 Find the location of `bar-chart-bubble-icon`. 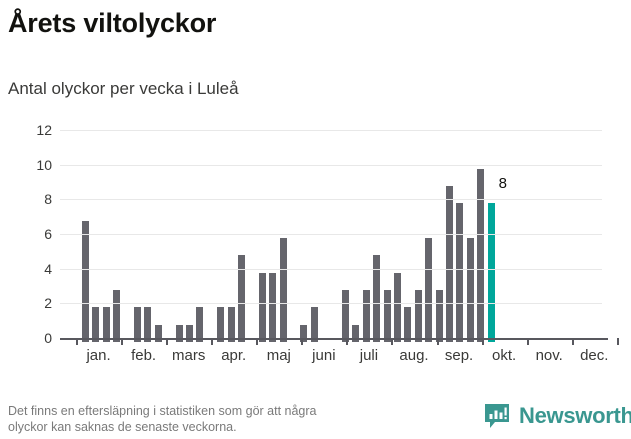

bar-chart-bubble-icon is located at coordinates (497, 416).